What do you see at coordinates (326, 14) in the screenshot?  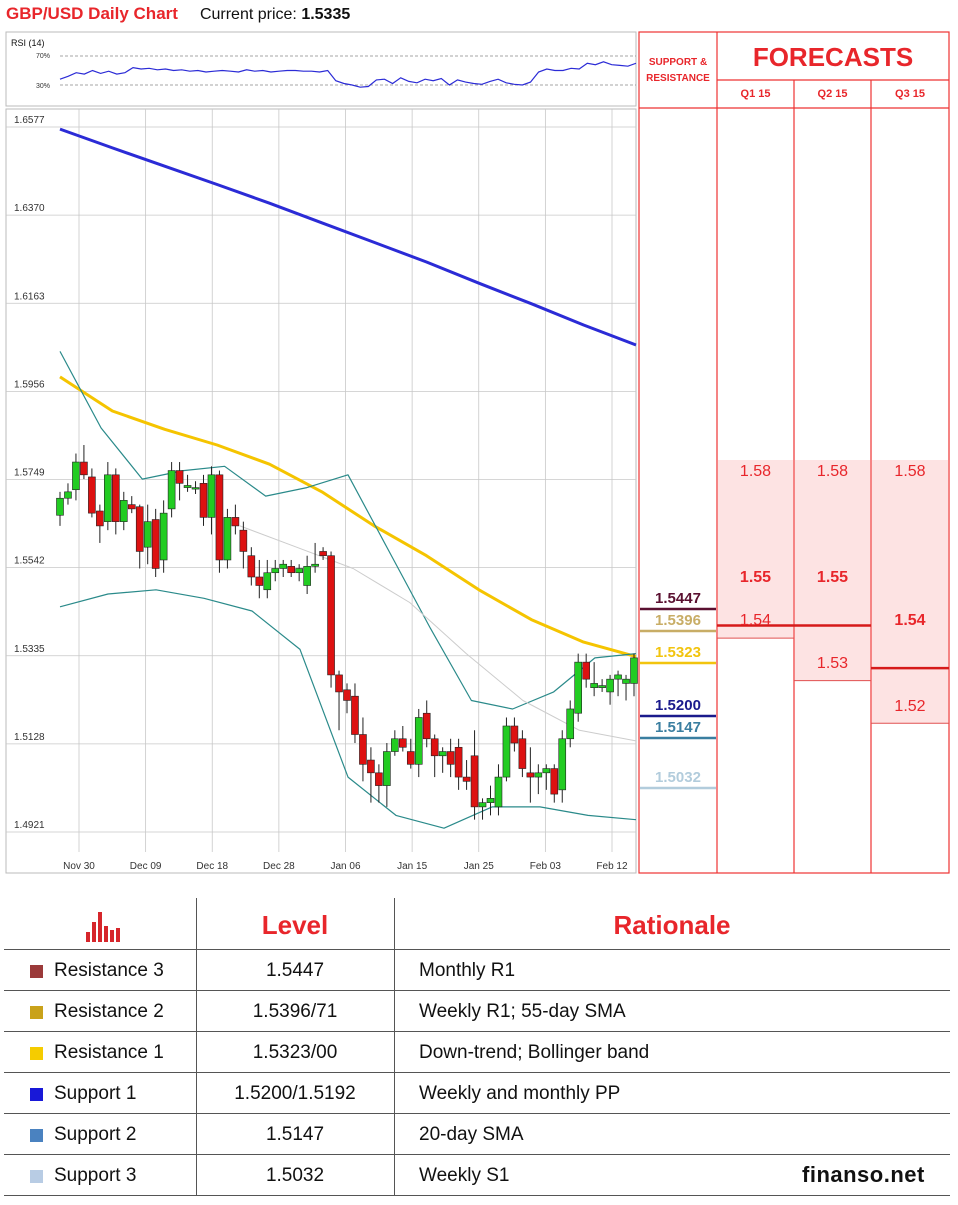 I see `current-price-value: 1.5335` at bounding box center [326, 14].